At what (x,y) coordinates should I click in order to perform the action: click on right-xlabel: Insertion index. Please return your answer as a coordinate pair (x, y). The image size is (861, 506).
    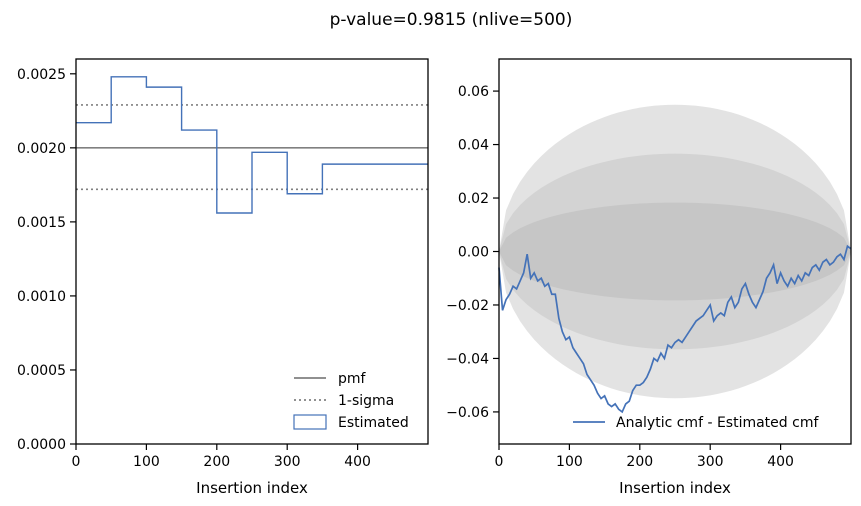
    Looking at the image, I should click on (675, 488).